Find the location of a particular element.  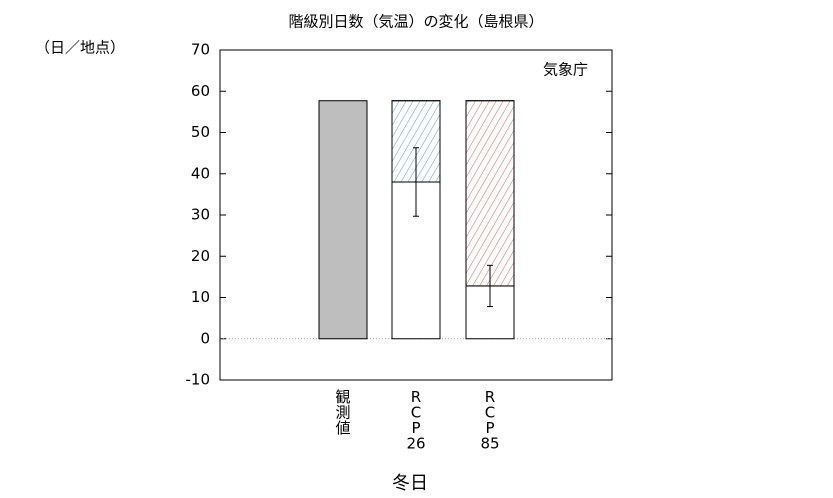

y-tick-label: 70 is located at coordinates (200, 50).